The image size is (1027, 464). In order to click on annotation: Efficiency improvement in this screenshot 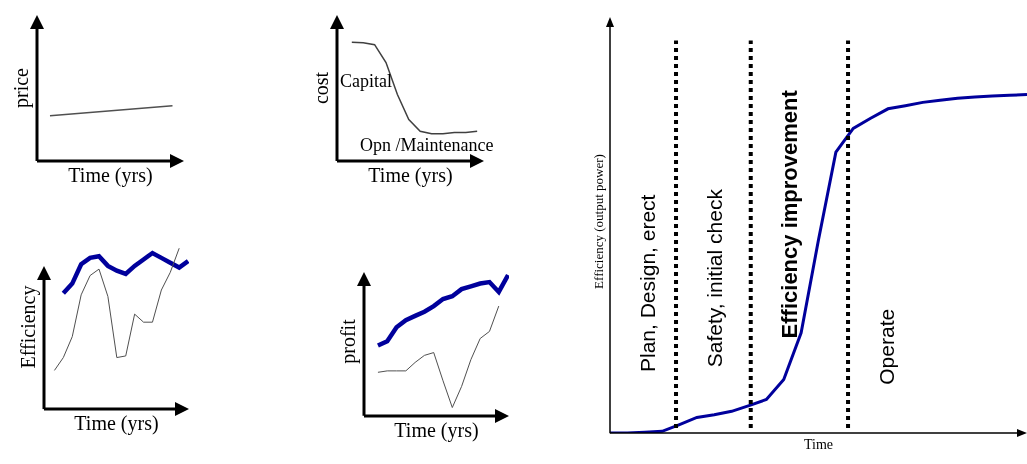, I will do `click(789, 214)`.